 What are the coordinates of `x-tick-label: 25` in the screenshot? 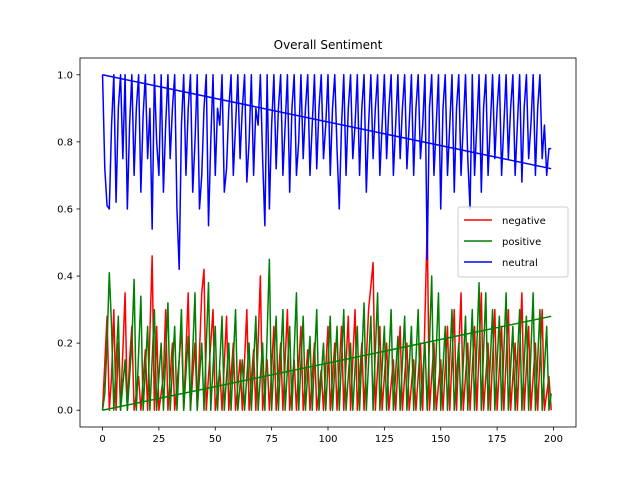 It's located at (159, 439).